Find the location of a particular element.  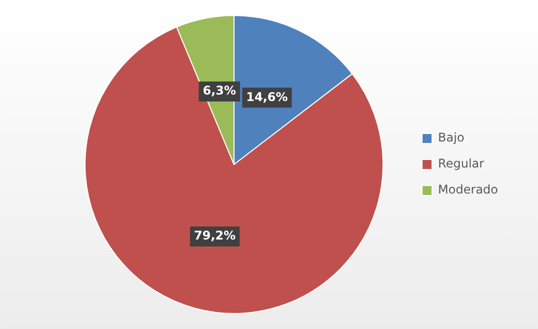

data-label: 79,2% is located at coordinates (215, 235).